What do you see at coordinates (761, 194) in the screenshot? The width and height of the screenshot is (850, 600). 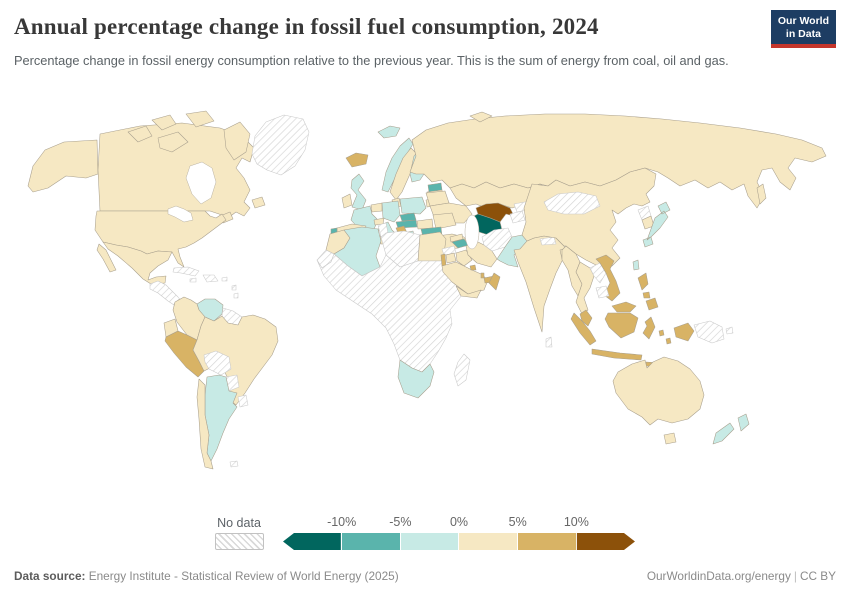 I see `country-russia-sakhalin` at bounding box center [761, 194].